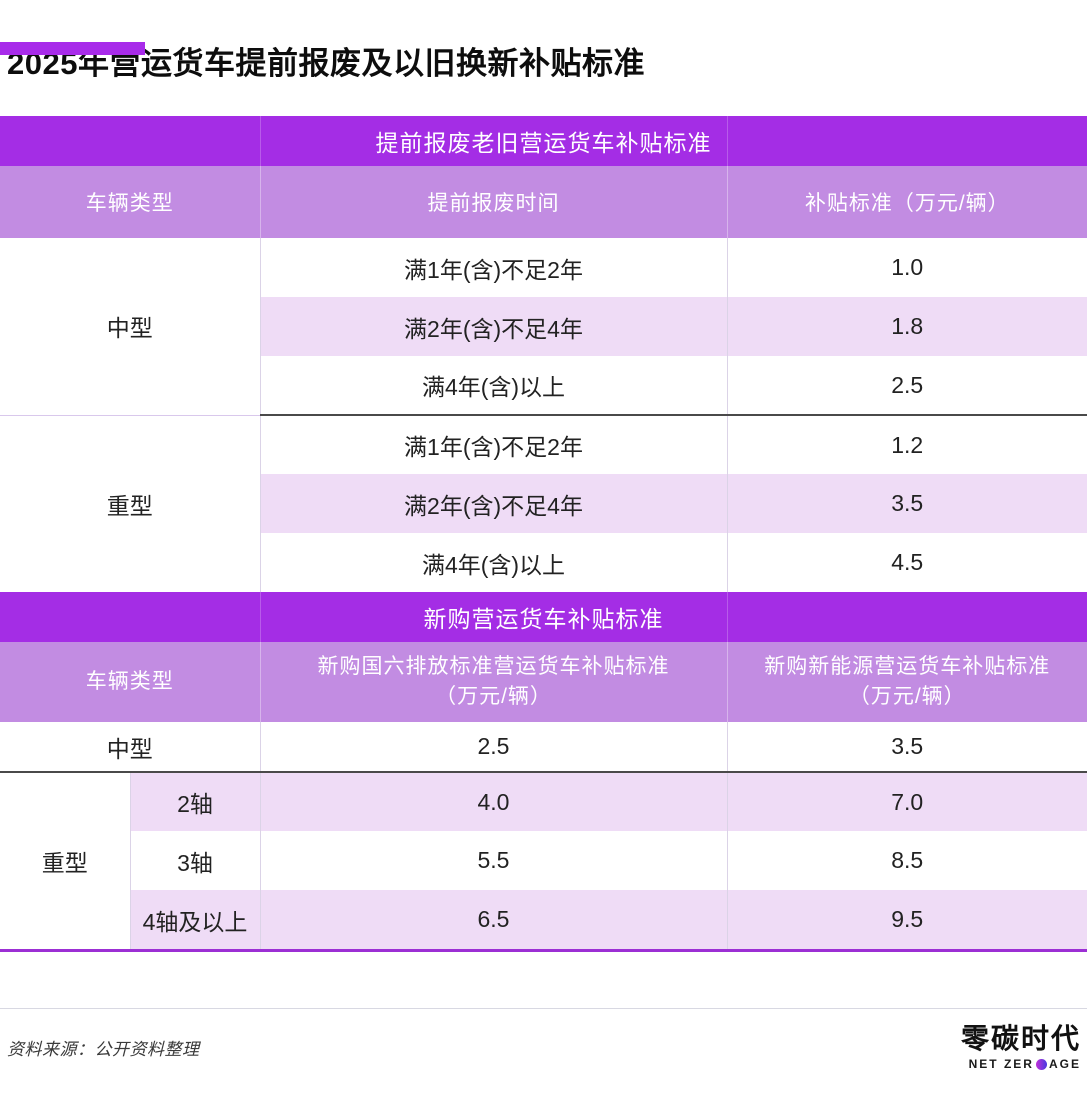  I want to click on brand-name-cn: 零碳时代, so click(1020, 1038).